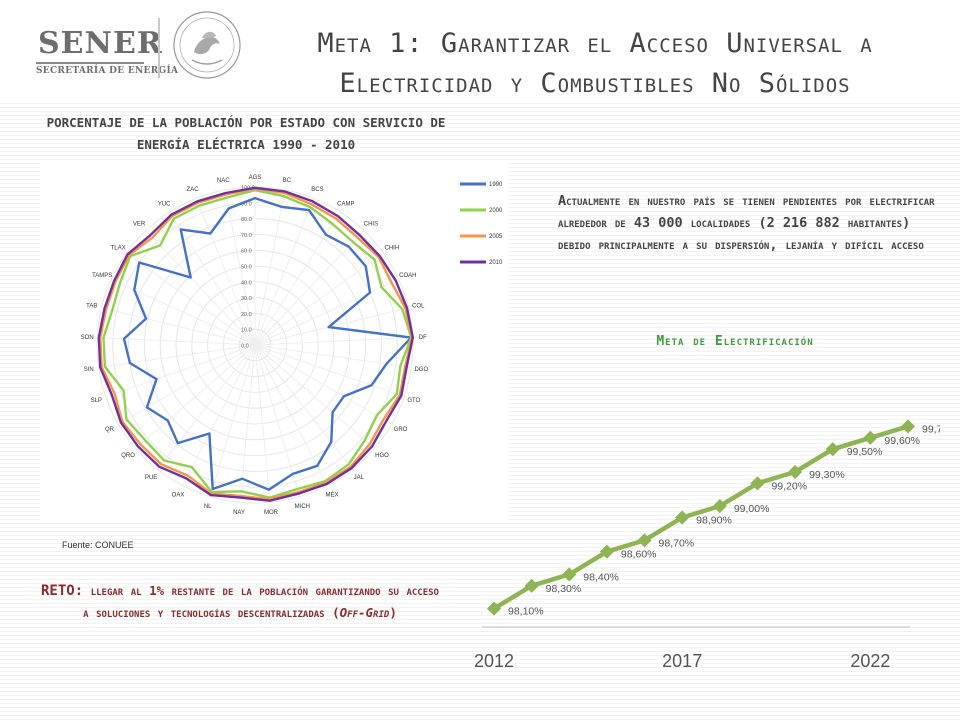 The image size is (960, 720). I want to click on radar-category-label: HGO, so click(382, 456).